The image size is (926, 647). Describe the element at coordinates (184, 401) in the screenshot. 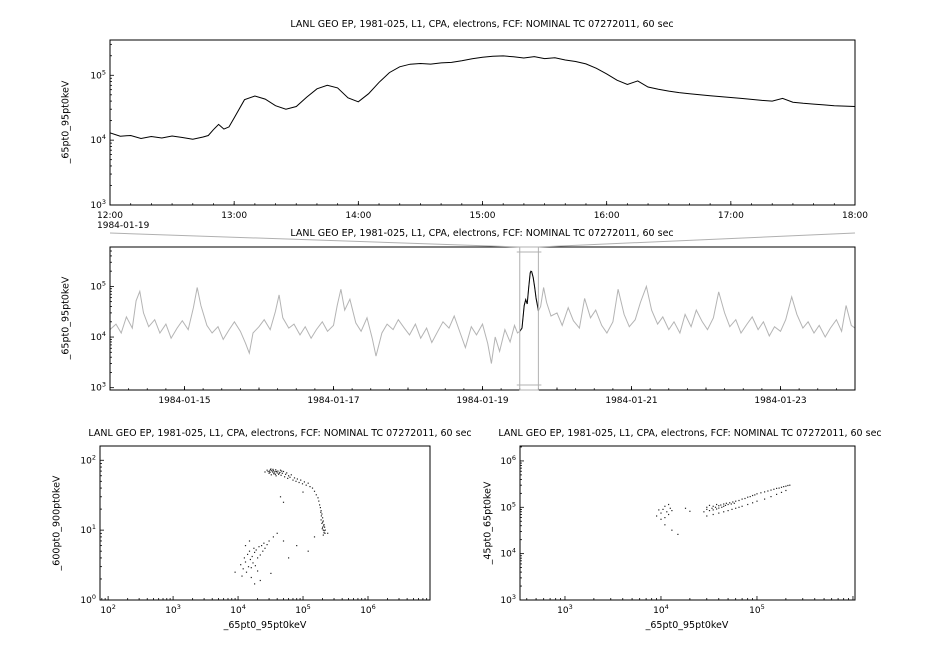

I see `svg-text: 1984-01-15` at that location.